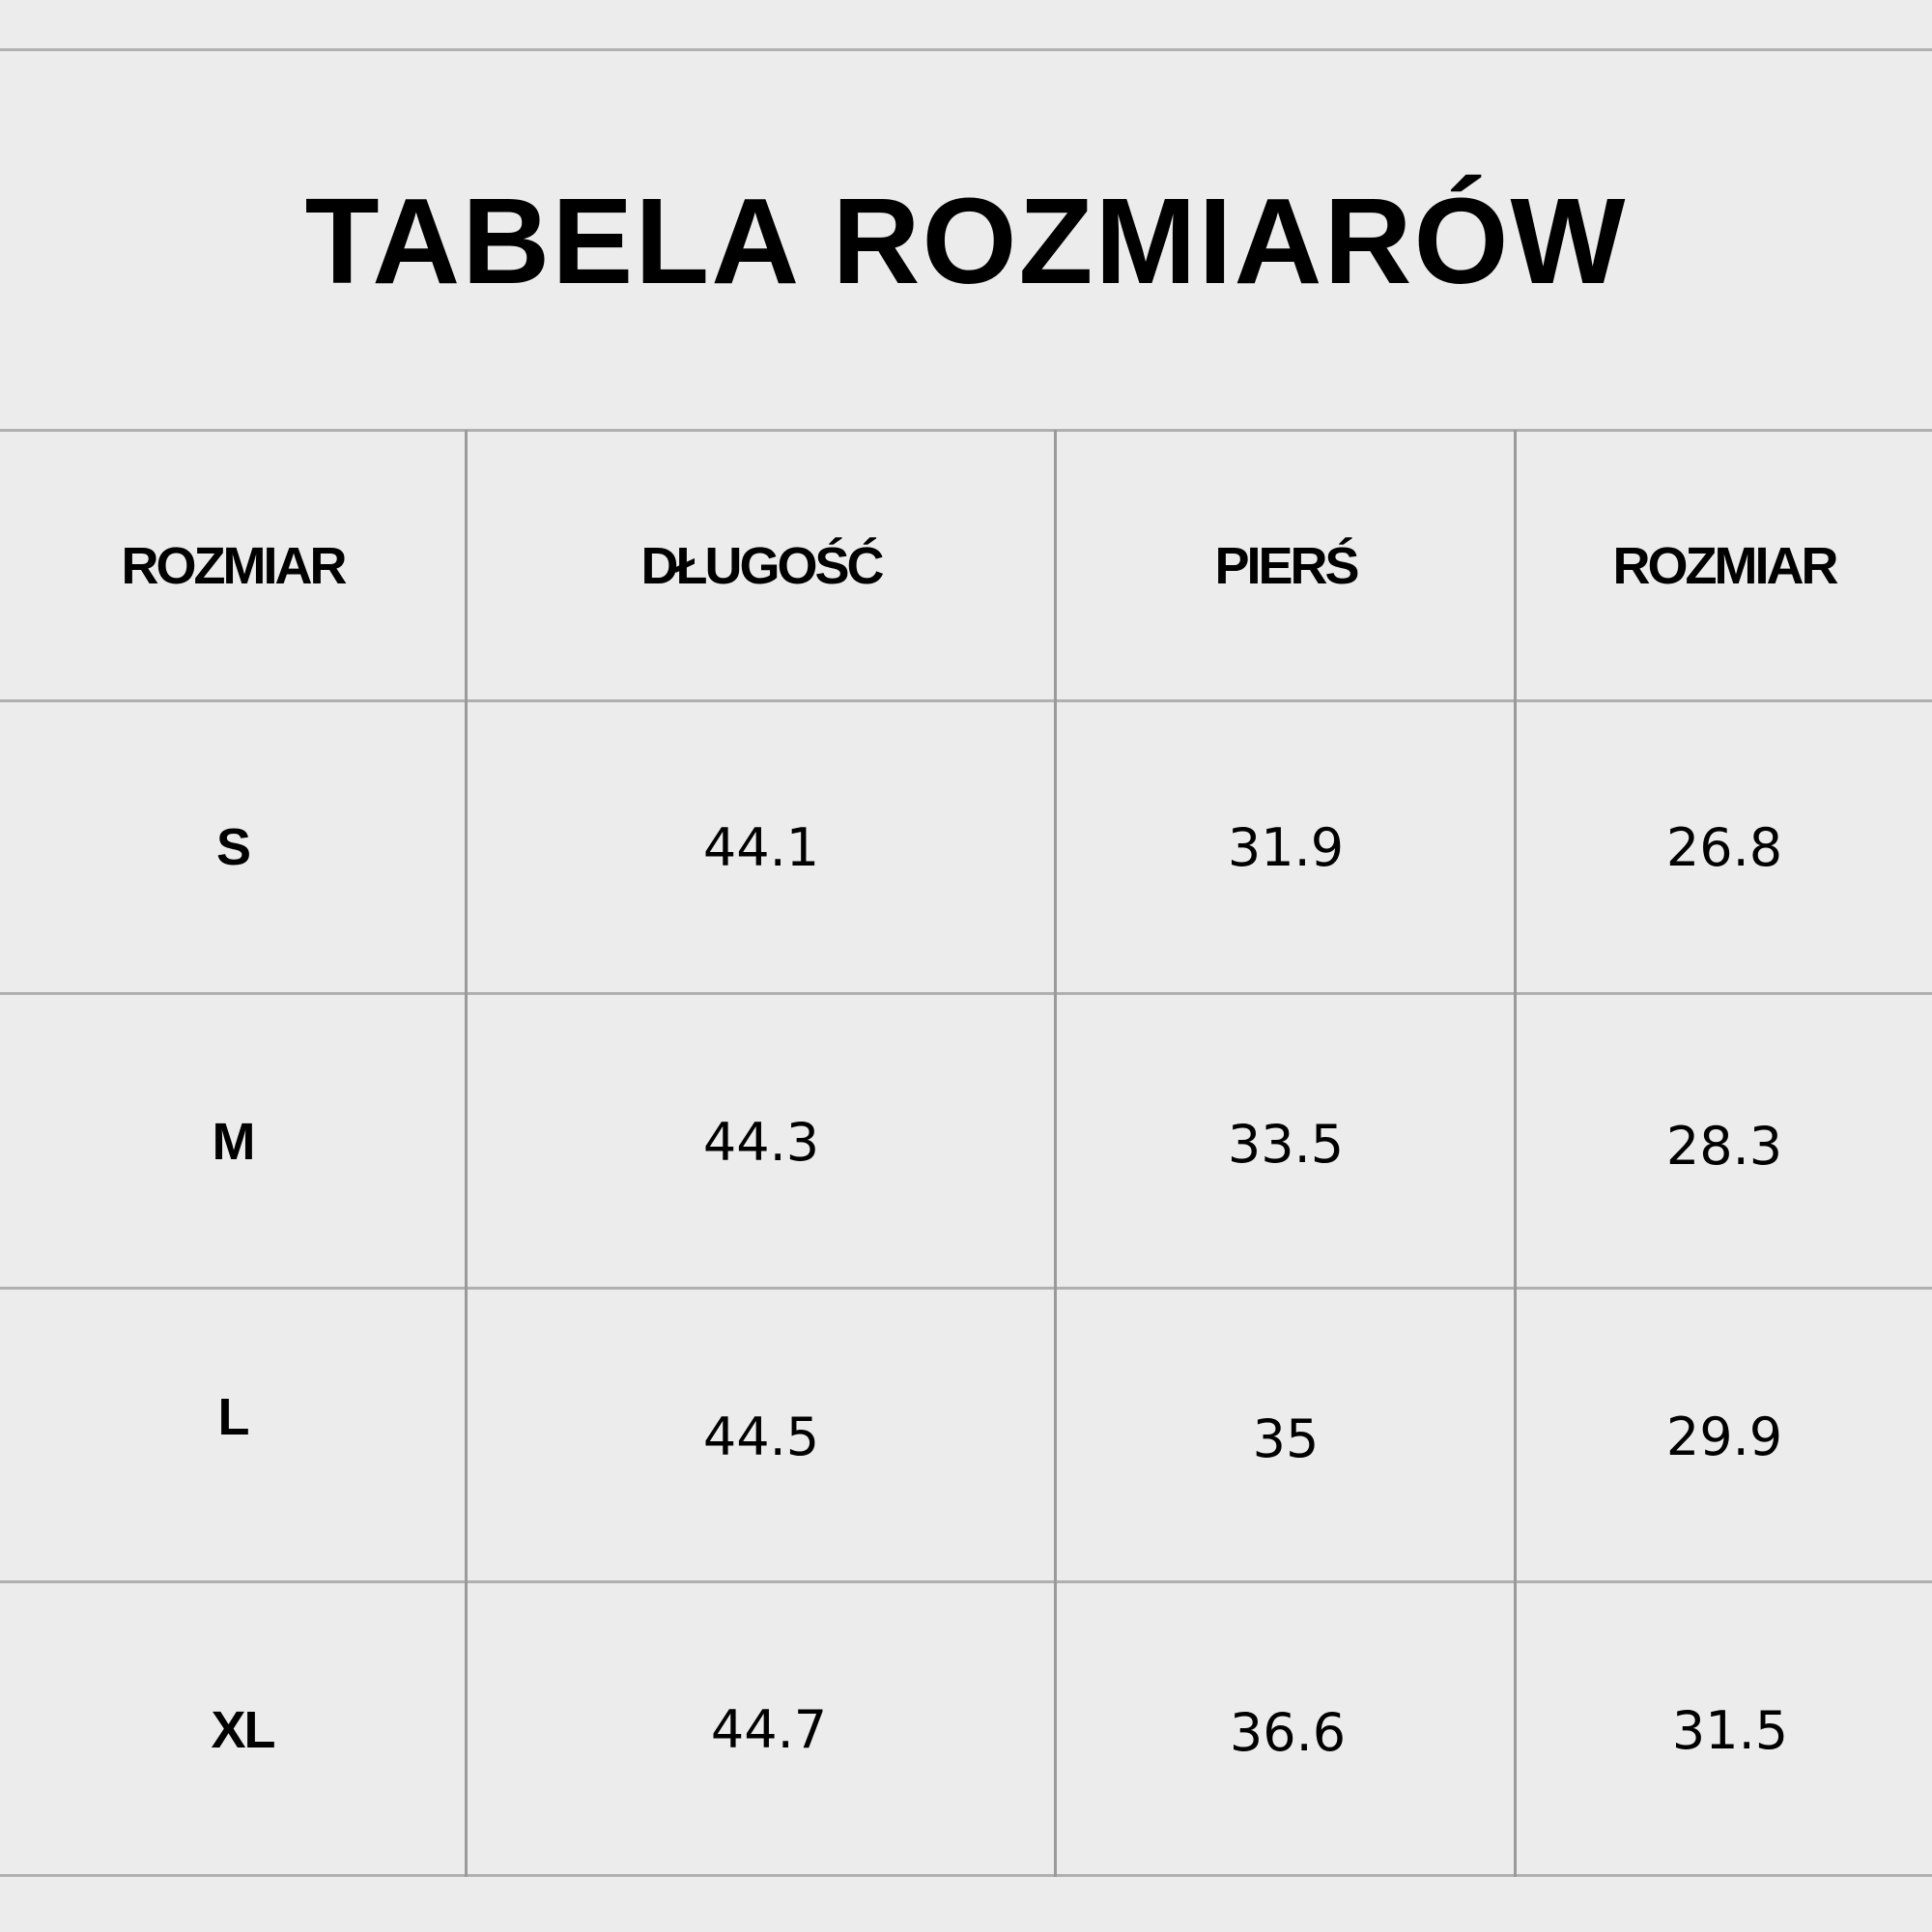 The height and width of the screenshot is (1932, 1932). What do you see at coordinates (1286, 1144) in the screenshot?
I see `value-cell: 33.5` at bounding box center [1286, 1144].